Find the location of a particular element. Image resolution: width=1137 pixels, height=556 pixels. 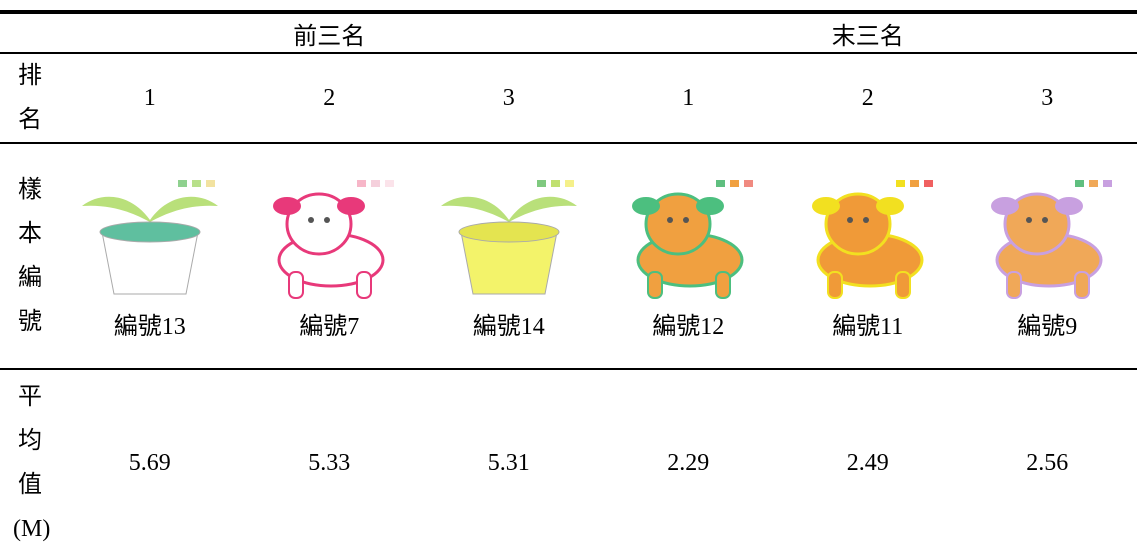

group-header: 前三名 is located at coordinates (329, 32).